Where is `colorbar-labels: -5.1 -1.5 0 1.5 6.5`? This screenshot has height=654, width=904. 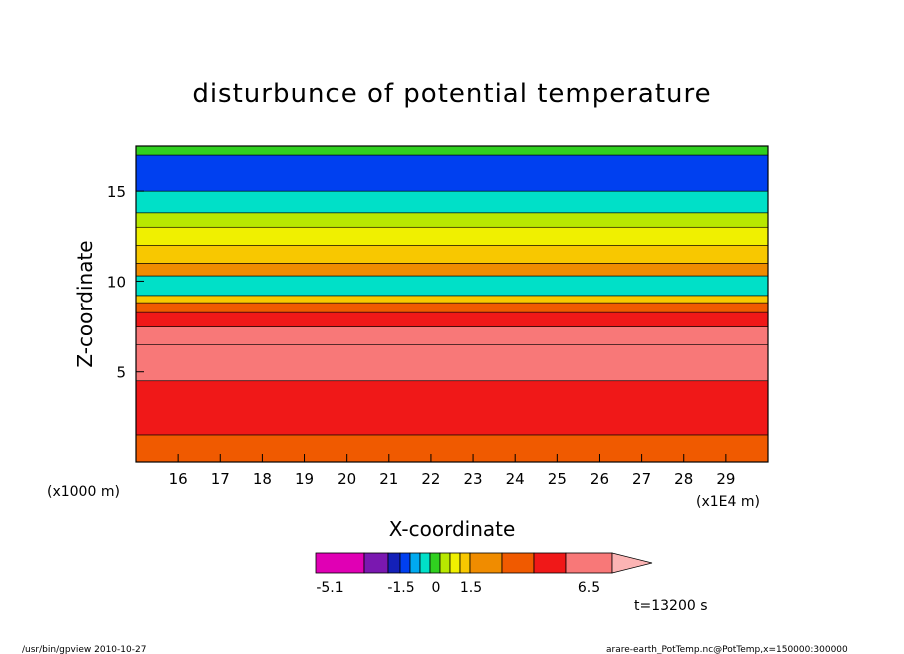 colorbar-labels: -5.1 -1.5 0 1.5 6.5 is located at coordinates (458, 588).